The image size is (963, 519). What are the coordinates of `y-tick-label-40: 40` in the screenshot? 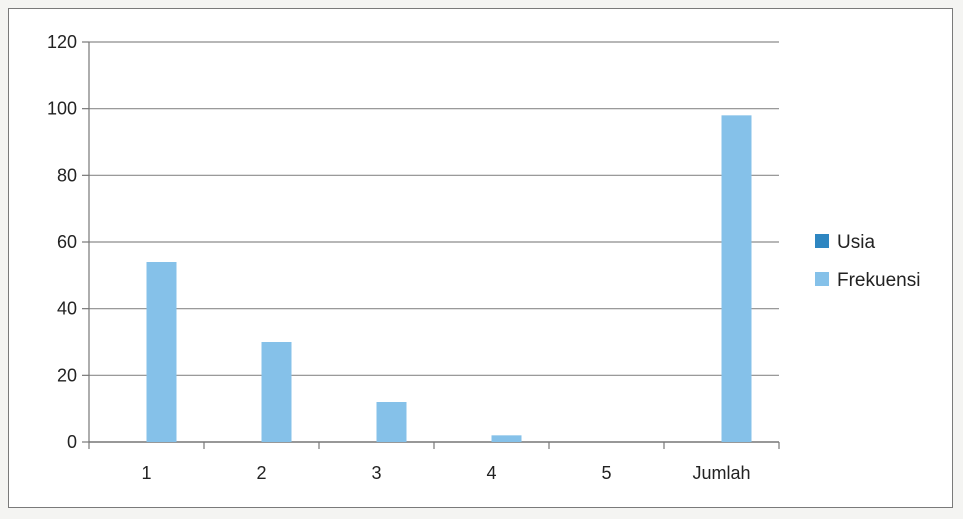 It's located at (67, 309).